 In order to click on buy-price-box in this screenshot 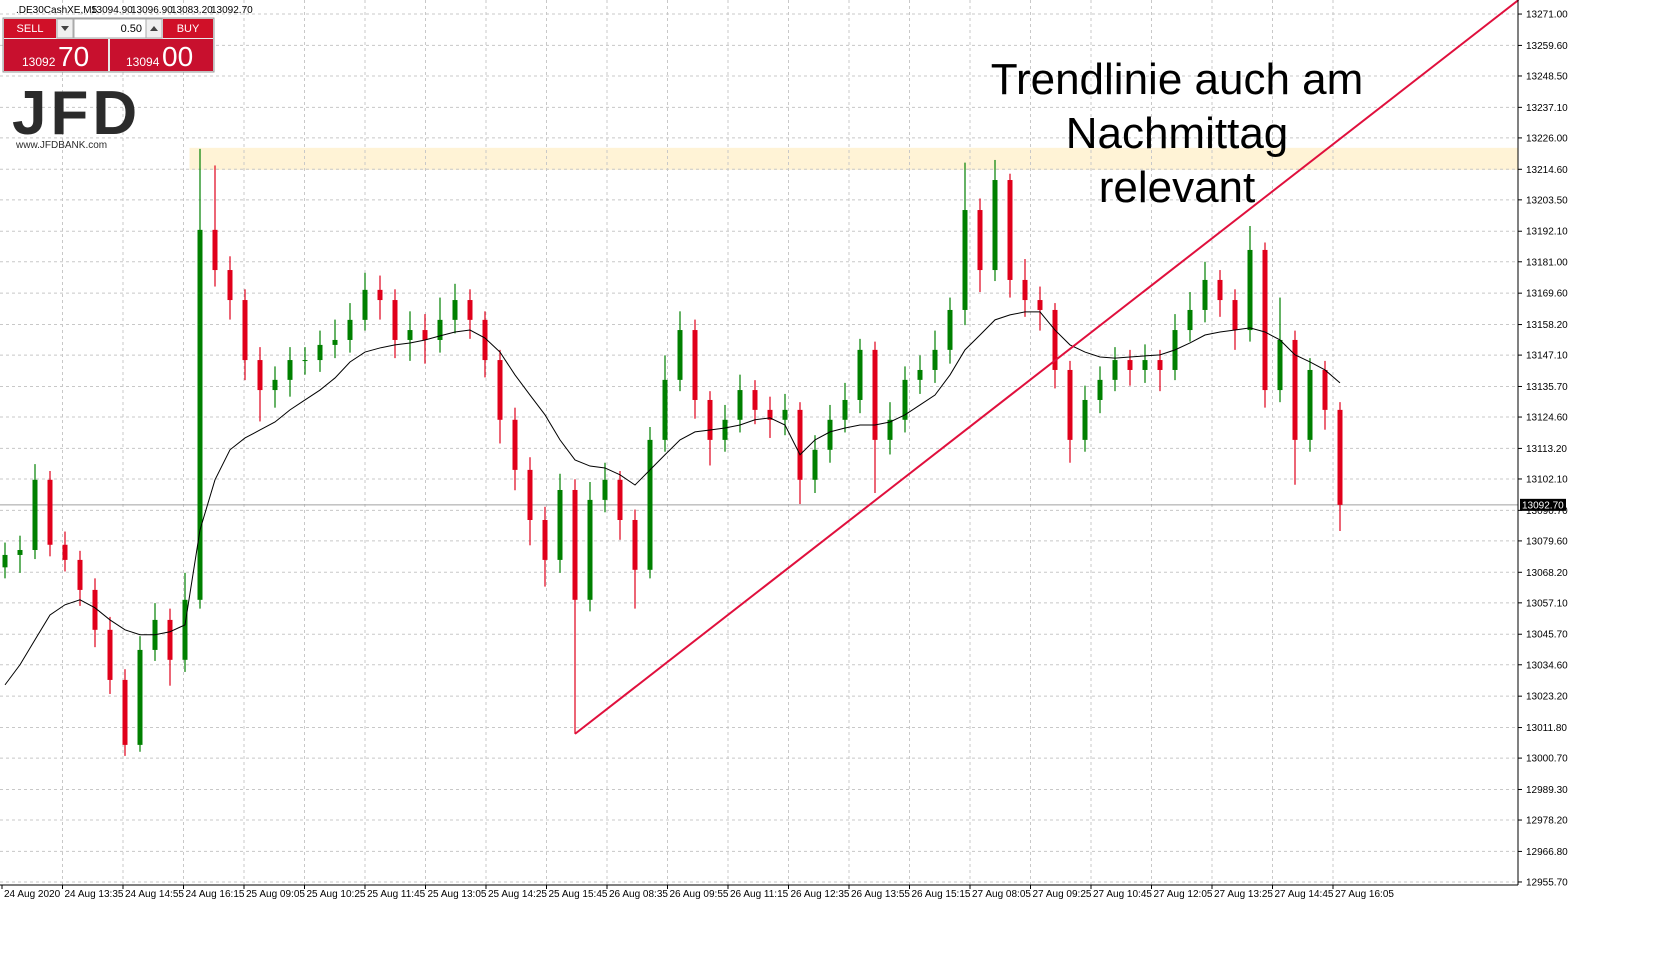, I will do `click(161, 55)`.